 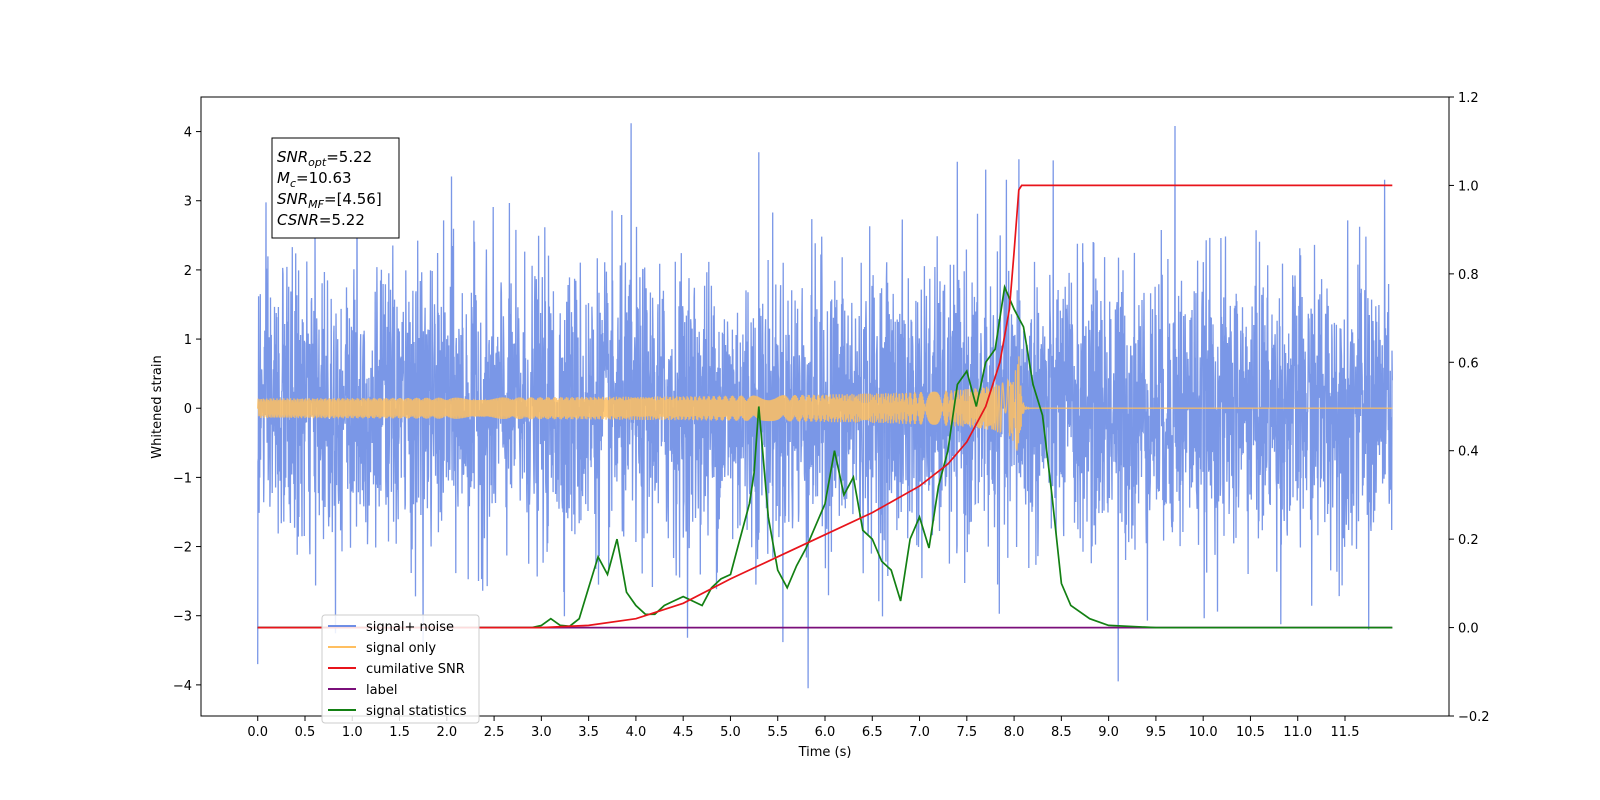 I want to click on y-left-axis-ticks: −4 −3 −2 −1 0 1 2 3 4, so click(x=187, y=410).